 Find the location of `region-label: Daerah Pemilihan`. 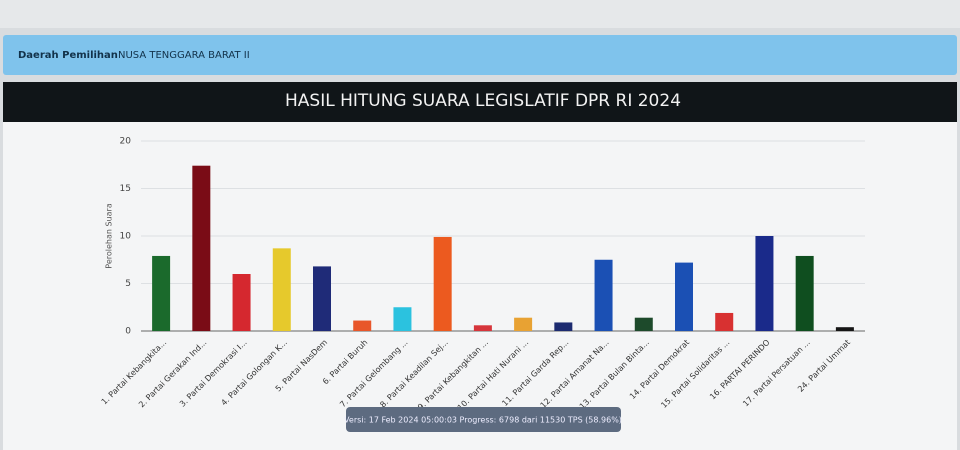

region-label: Daerah Pemilihan is located at coordinates (68, 55).